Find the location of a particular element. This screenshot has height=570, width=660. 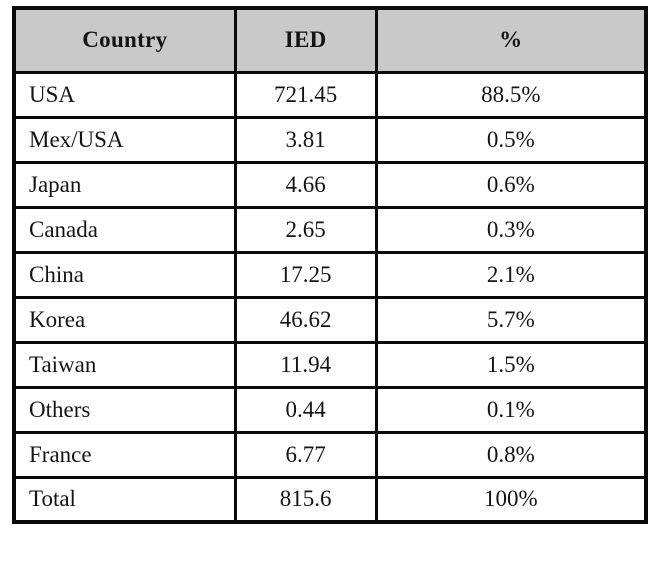

table-row: China 17.25 2.1% is located at coordinates (330, 274).